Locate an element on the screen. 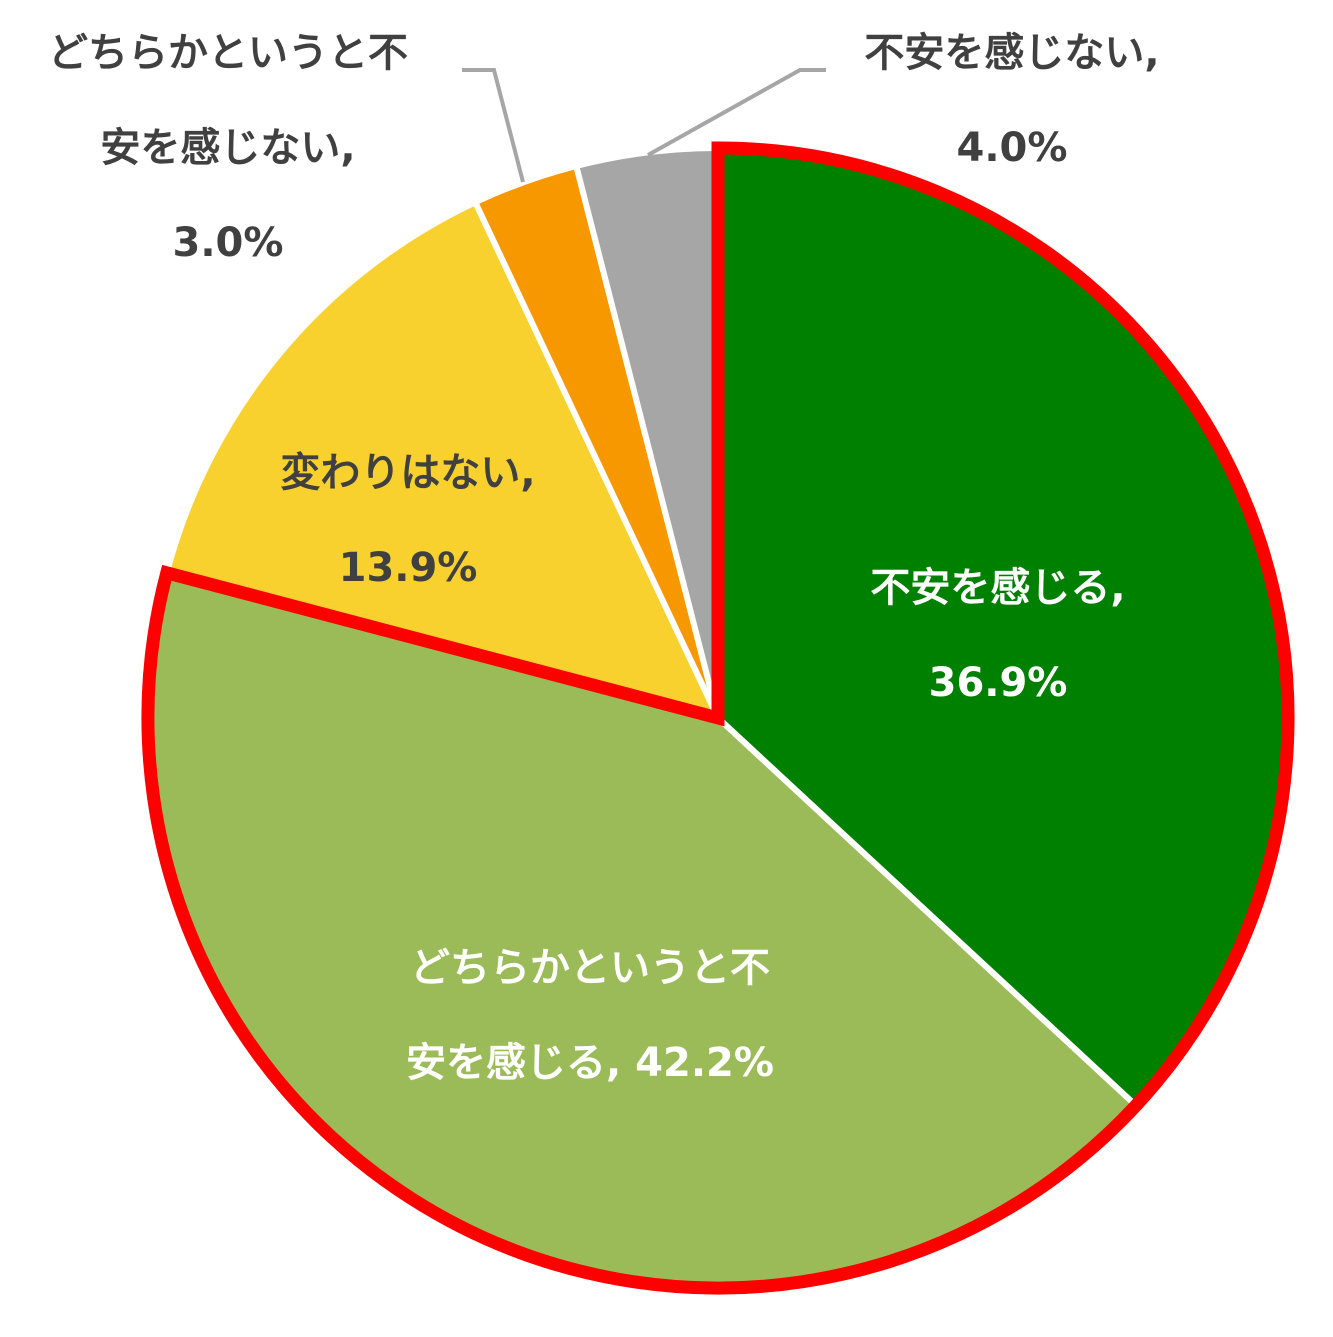 The height and width of the screenshot is (1337, 1333). leader-lines is located at coordinates (644, 125).